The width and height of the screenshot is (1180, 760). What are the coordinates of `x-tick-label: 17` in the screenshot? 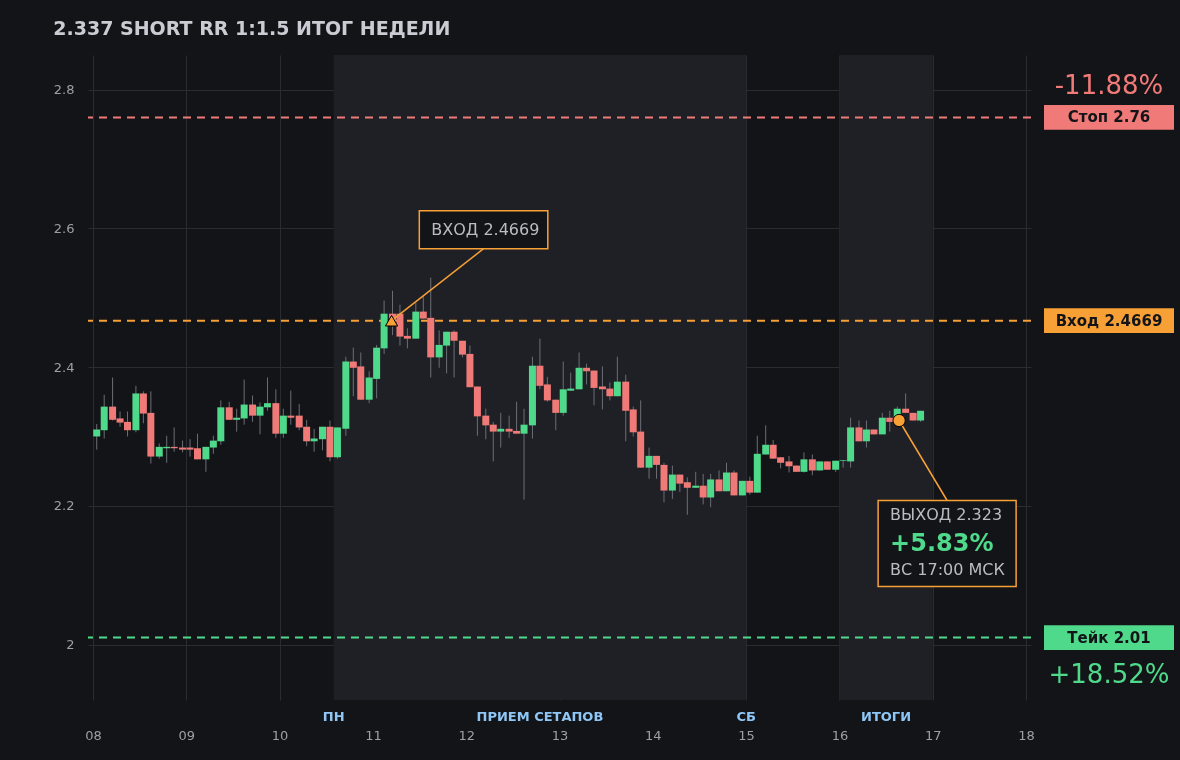 It's located at (933, 735).